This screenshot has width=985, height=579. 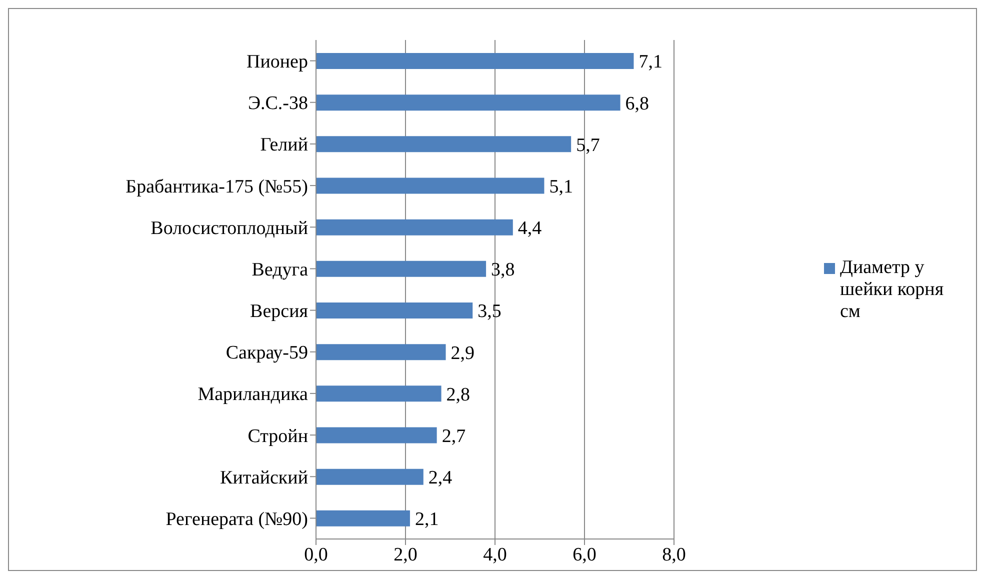 What do you see at coordinates (278, 436) in the screenshot?
I see `y-tick-label: Стройн` at bounding box center [278, 436].